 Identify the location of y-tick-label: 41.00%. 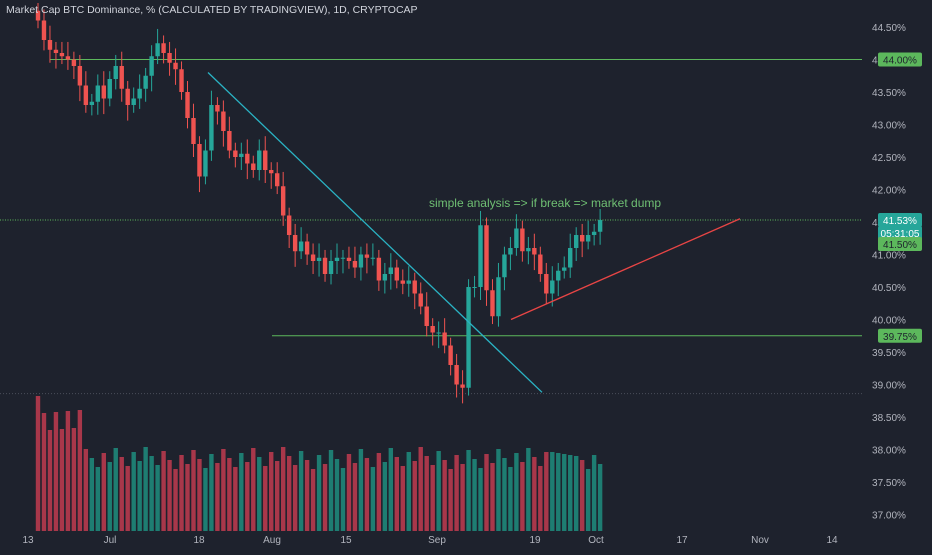
(889, 256).